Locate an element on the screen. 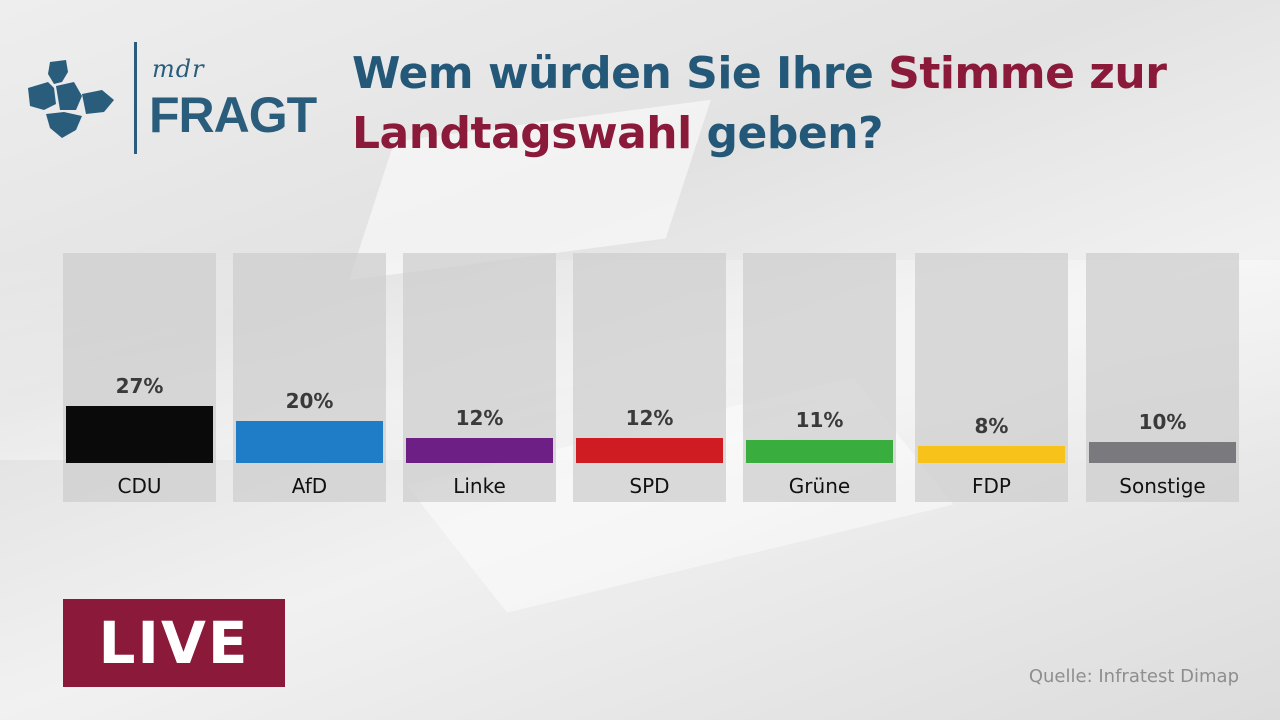 The height and width of the screenshot is (720, 1280). brand-mdr-label: mdr is located at coordinates (178, 69).